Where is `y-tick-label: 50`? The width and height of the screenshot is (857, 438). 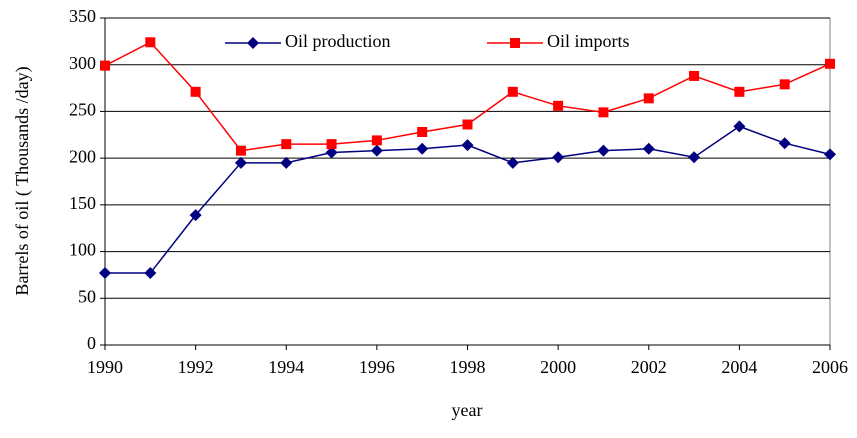 y-tick-label: 50 is located at coordinates (87, 296).